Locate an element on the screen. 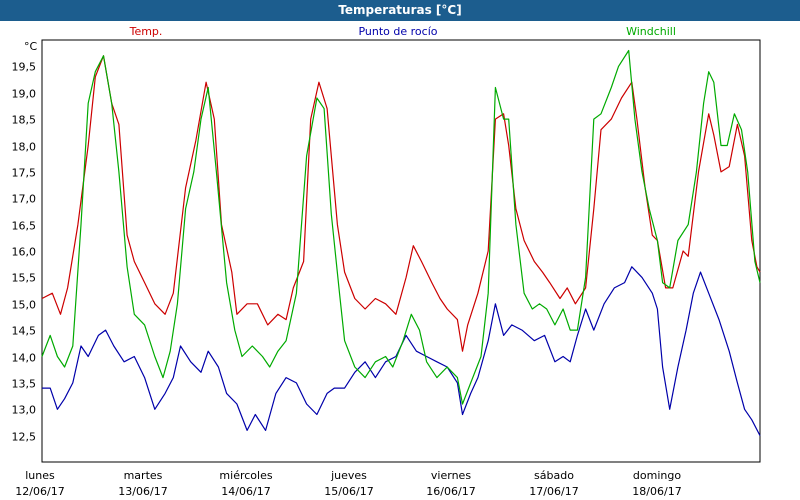 The image size is (800, 500). x-tick-day-label: miércoles is located at coordinates (245, 475).